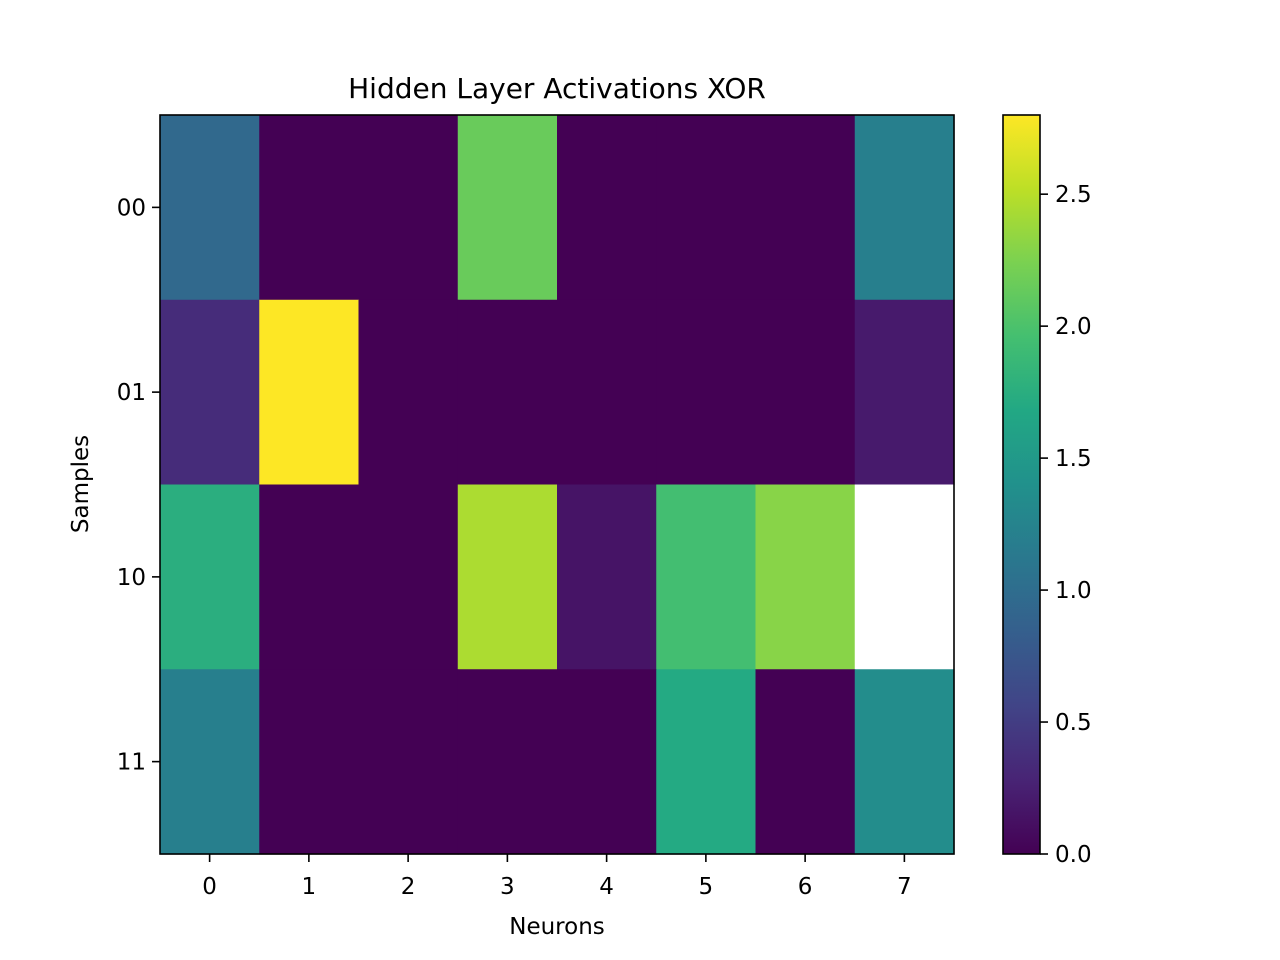 The image size is (1280, 960). Describe the element at coordinates (1073, 723) in the screenshot. I see `colorbar-tick-label: 0.5` at that location.